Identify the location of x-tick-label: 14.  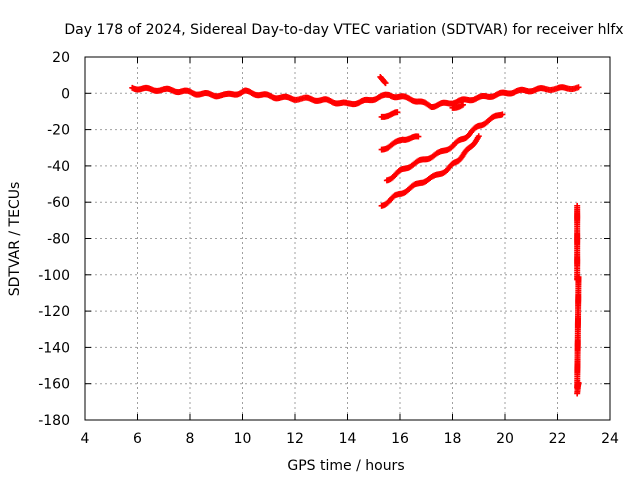
(348, 439).